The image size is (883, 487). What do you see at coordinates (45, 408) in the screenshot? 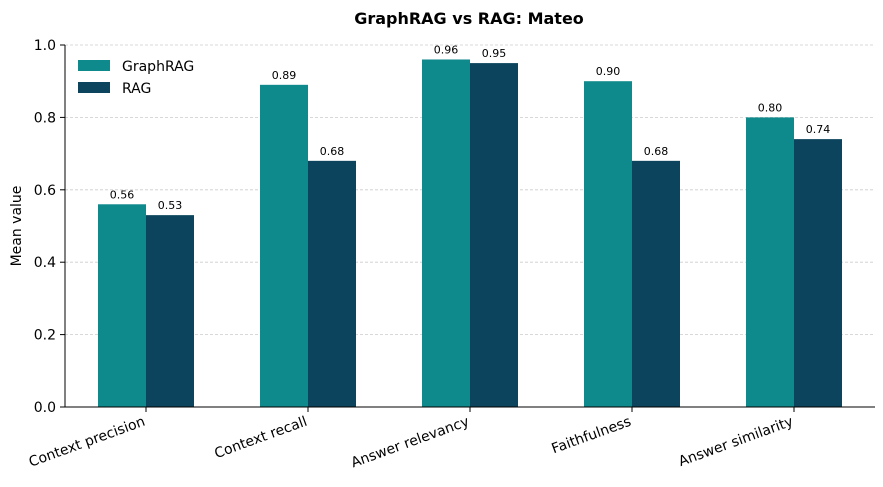
I see `y-tick-label: 0.0` at bounding box center [45, 408].